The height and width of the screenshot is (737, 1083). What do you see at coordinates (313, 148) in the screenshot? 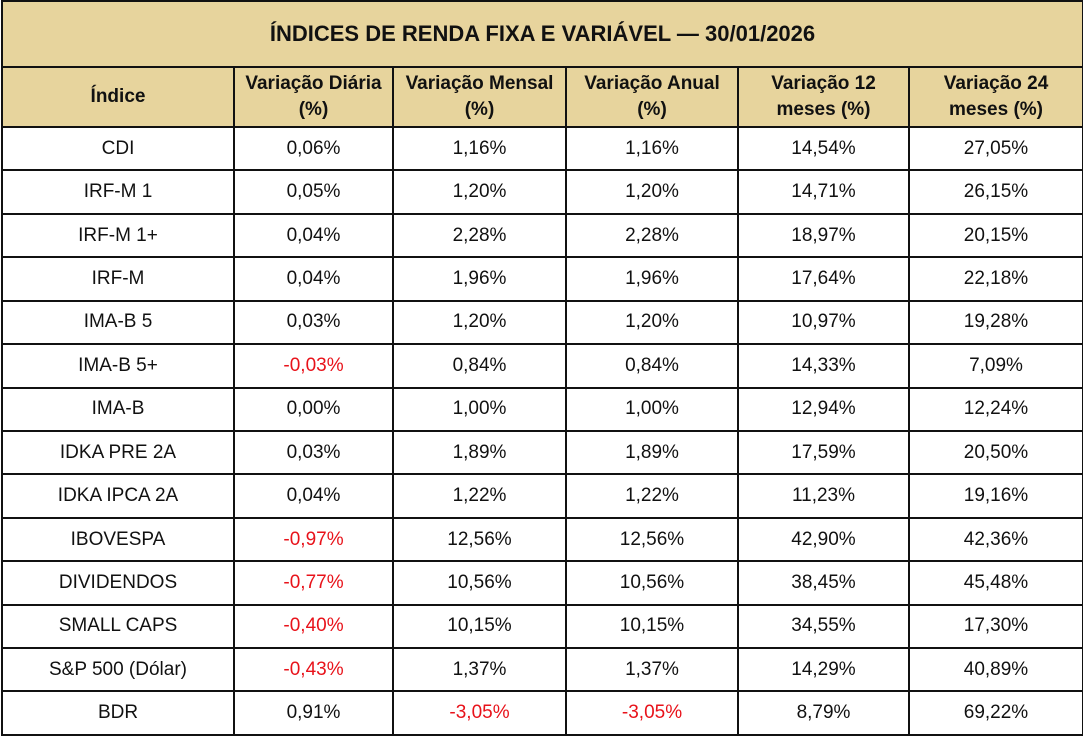
I see `value-cell: 0,06%` at bounding box center [313, 148].